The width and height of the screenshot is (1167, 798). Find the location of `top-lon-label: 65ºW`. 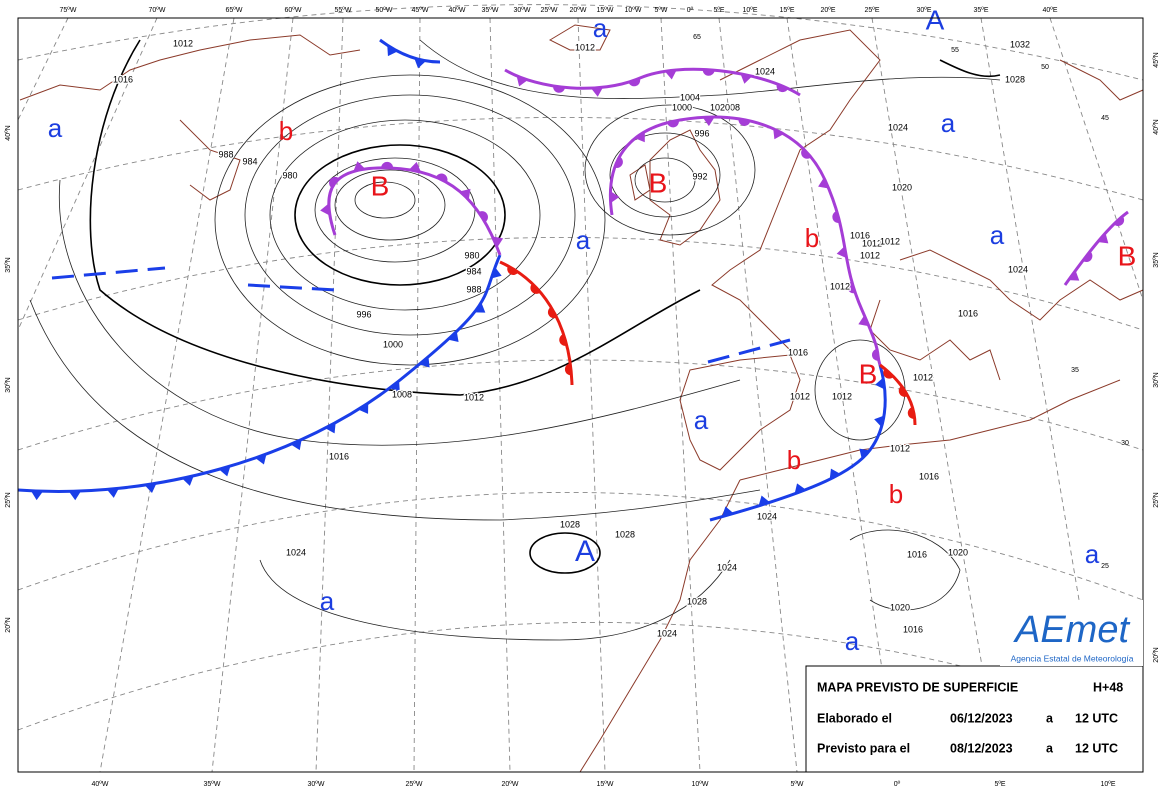

top-lon-label: 65ºW is located at coordinates (234, 10).